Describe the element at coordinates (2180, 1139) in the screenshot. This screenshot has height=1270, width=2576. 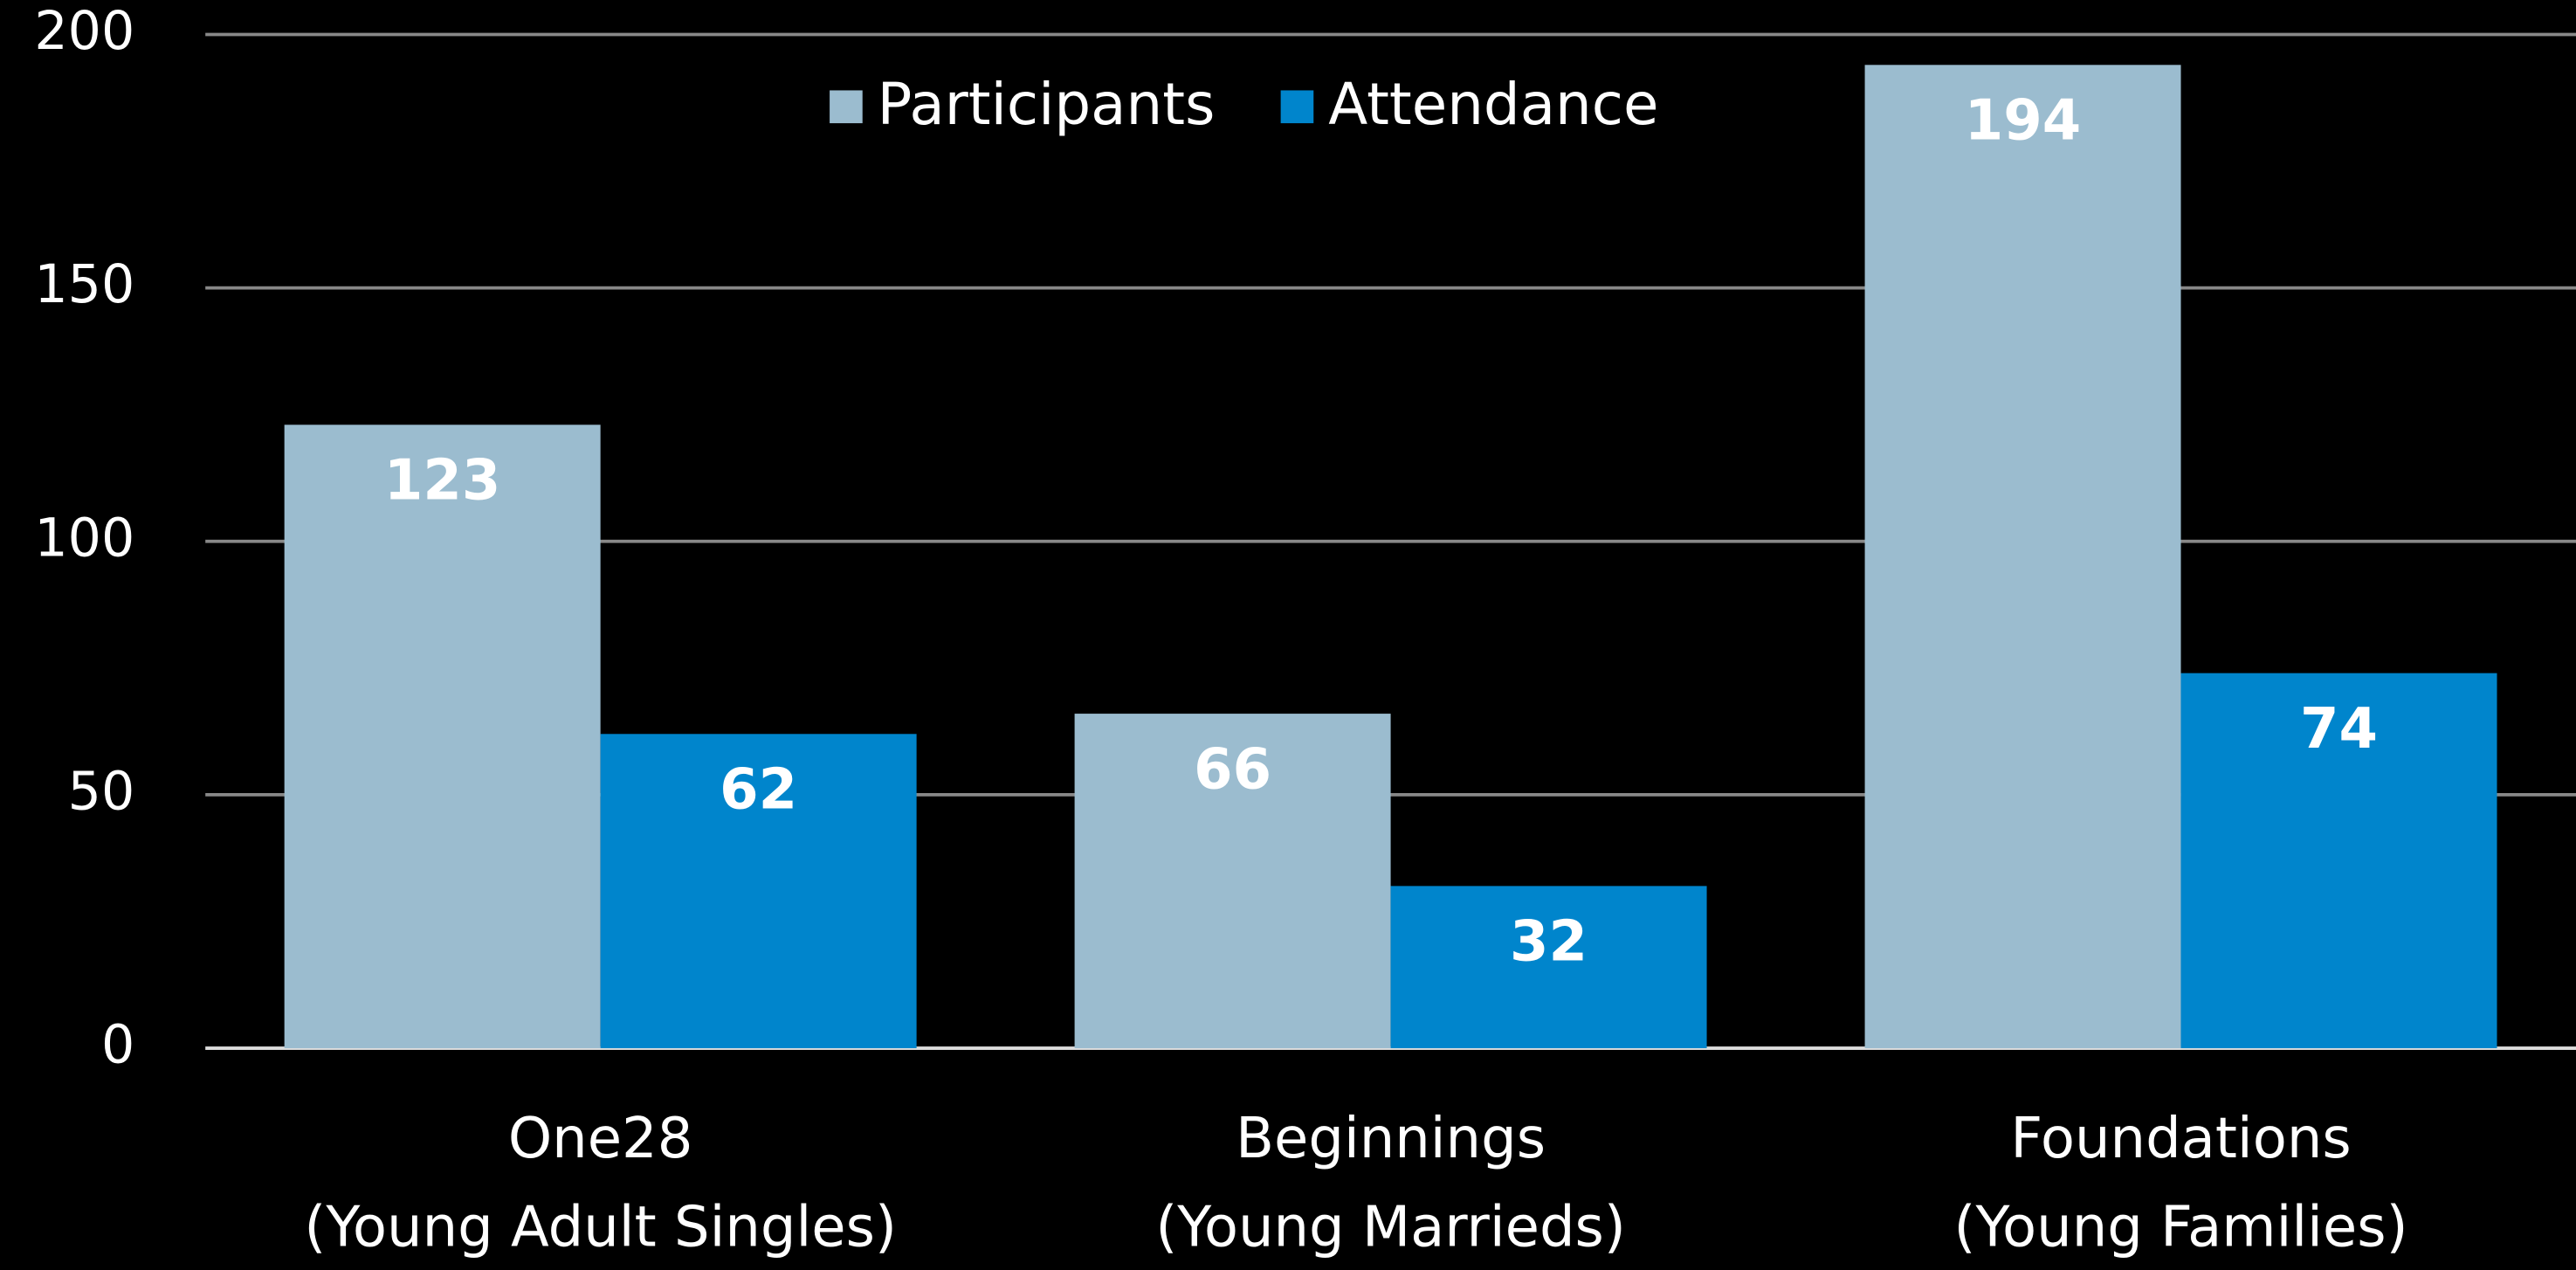
I see `x-tick-label: Foundations` at that location.